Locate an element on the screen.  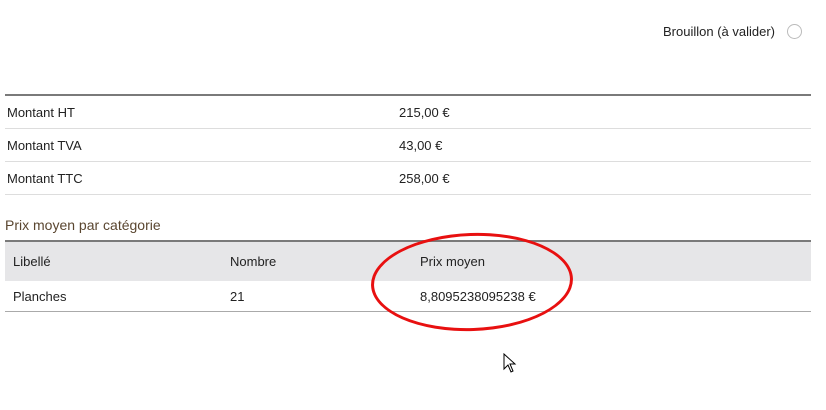
table-row: Planches 21 8,8095238095238 € is located at coordinates (408, 296).